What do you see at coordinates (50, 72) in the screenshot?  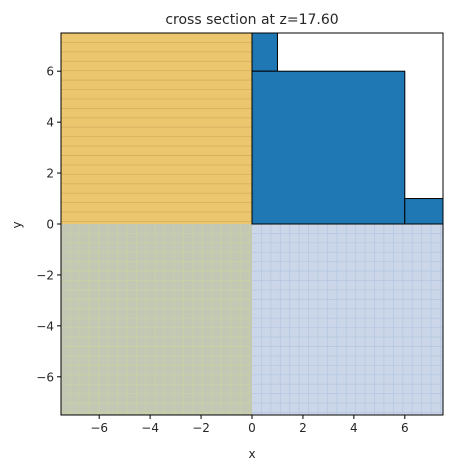 I see `y-tick-label: 6` at bounding box center [50, 72].